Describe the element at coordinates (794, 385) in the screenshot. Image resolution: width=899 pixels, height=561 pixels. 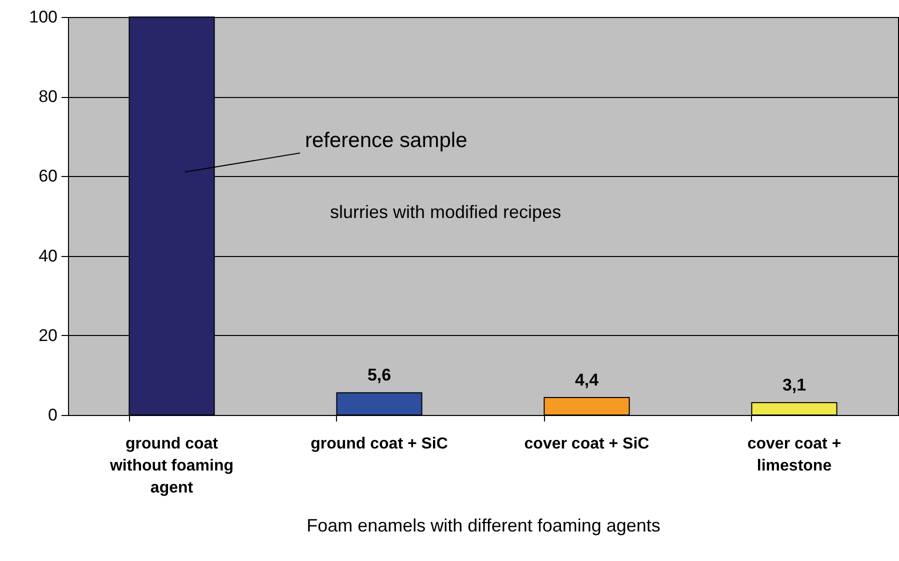
I see `data-label: 3,1` at that location.